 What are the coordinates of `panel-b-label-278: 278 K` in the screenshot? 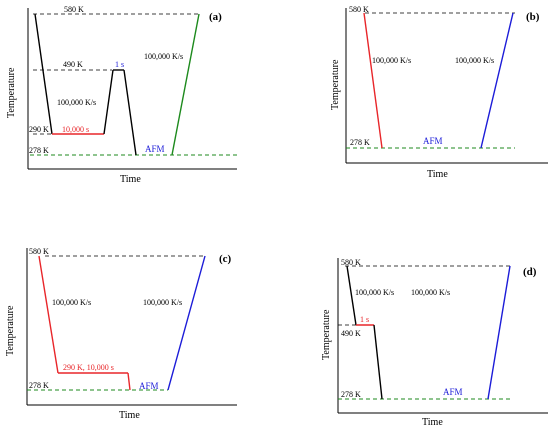 It's located at (360, 142).